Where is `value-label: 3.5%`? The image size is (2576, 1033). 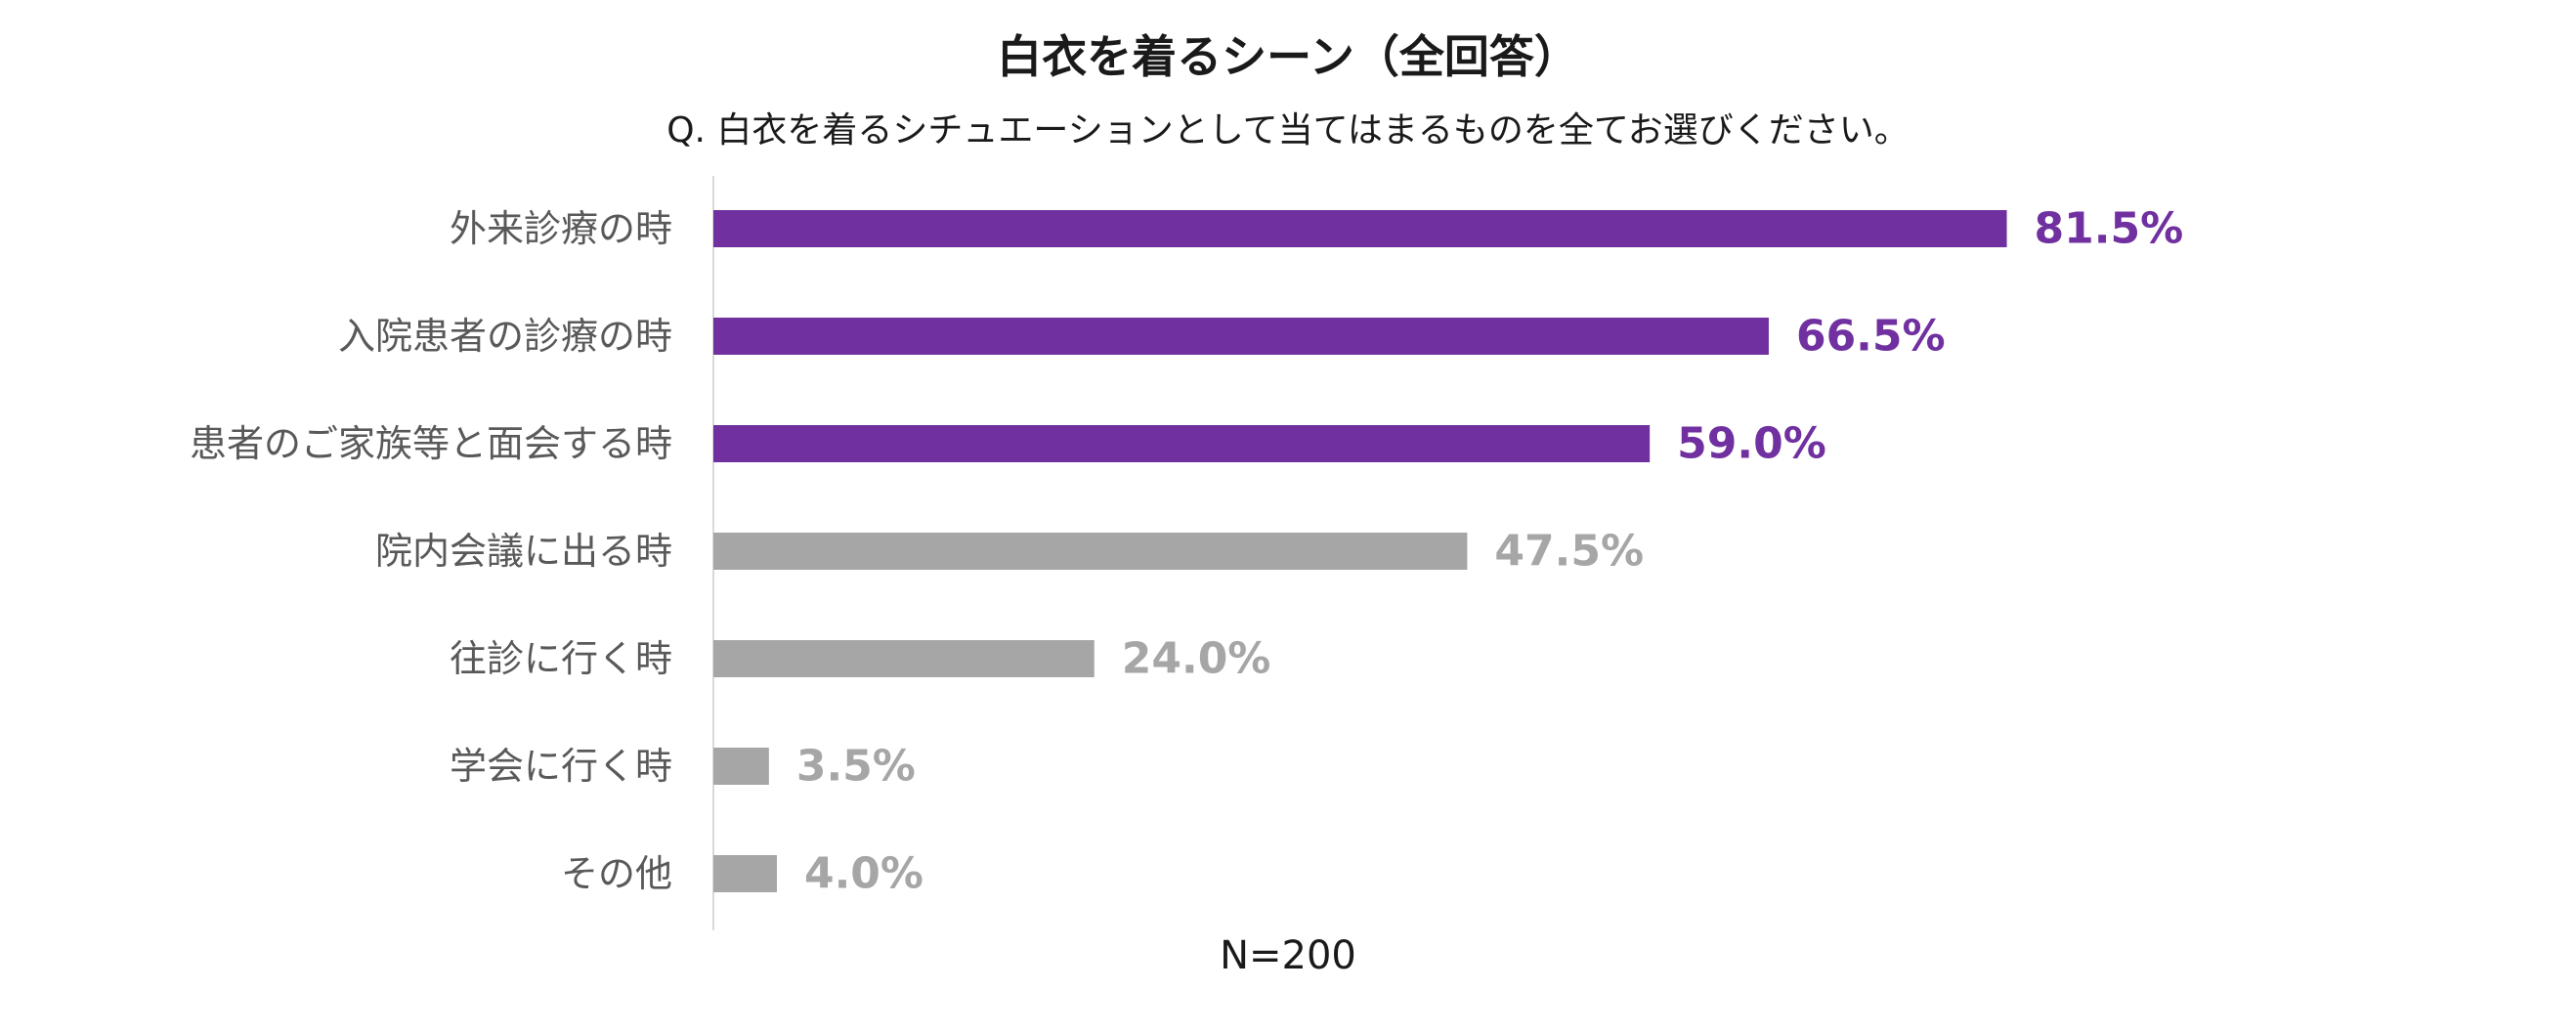 value-label: 3.5% is located at coordinates (856, 767).